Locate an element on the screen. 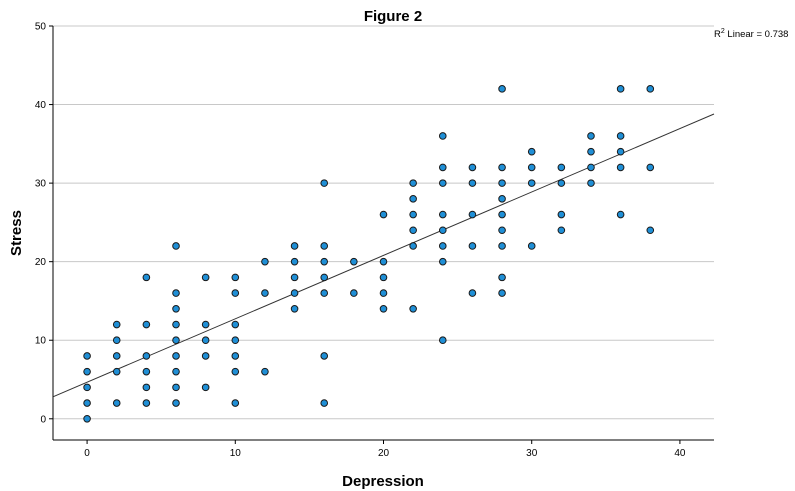 This screenshot has width=795, height=491. fit-line-legend-base: R is located at coordinates (717, 34).